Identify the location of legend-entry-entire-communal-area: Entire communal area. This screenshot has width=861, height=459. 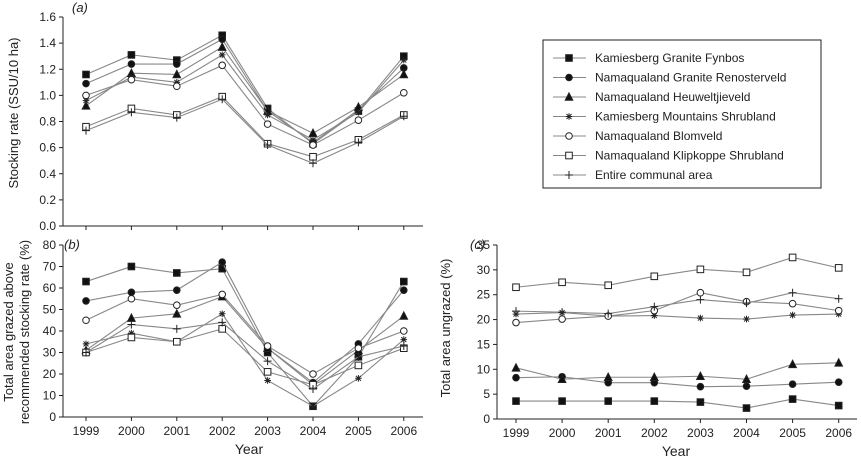
(633, 175).